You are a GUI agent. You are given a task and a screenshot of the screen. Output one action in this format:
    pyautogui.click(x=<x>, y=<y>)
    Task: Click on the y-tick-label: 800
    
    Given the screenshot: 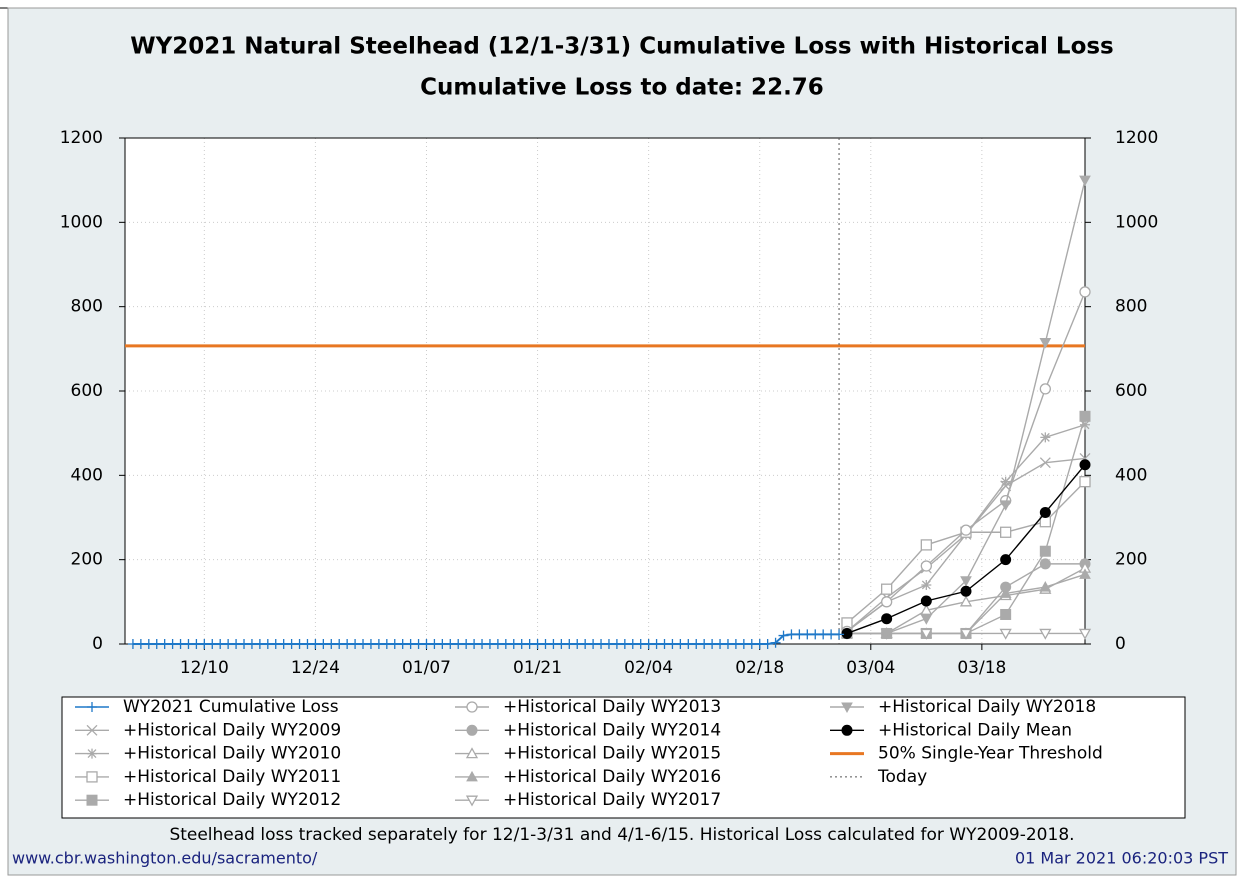 What is the action you would take?
    pyautogui.click(x=87, y=307)
    